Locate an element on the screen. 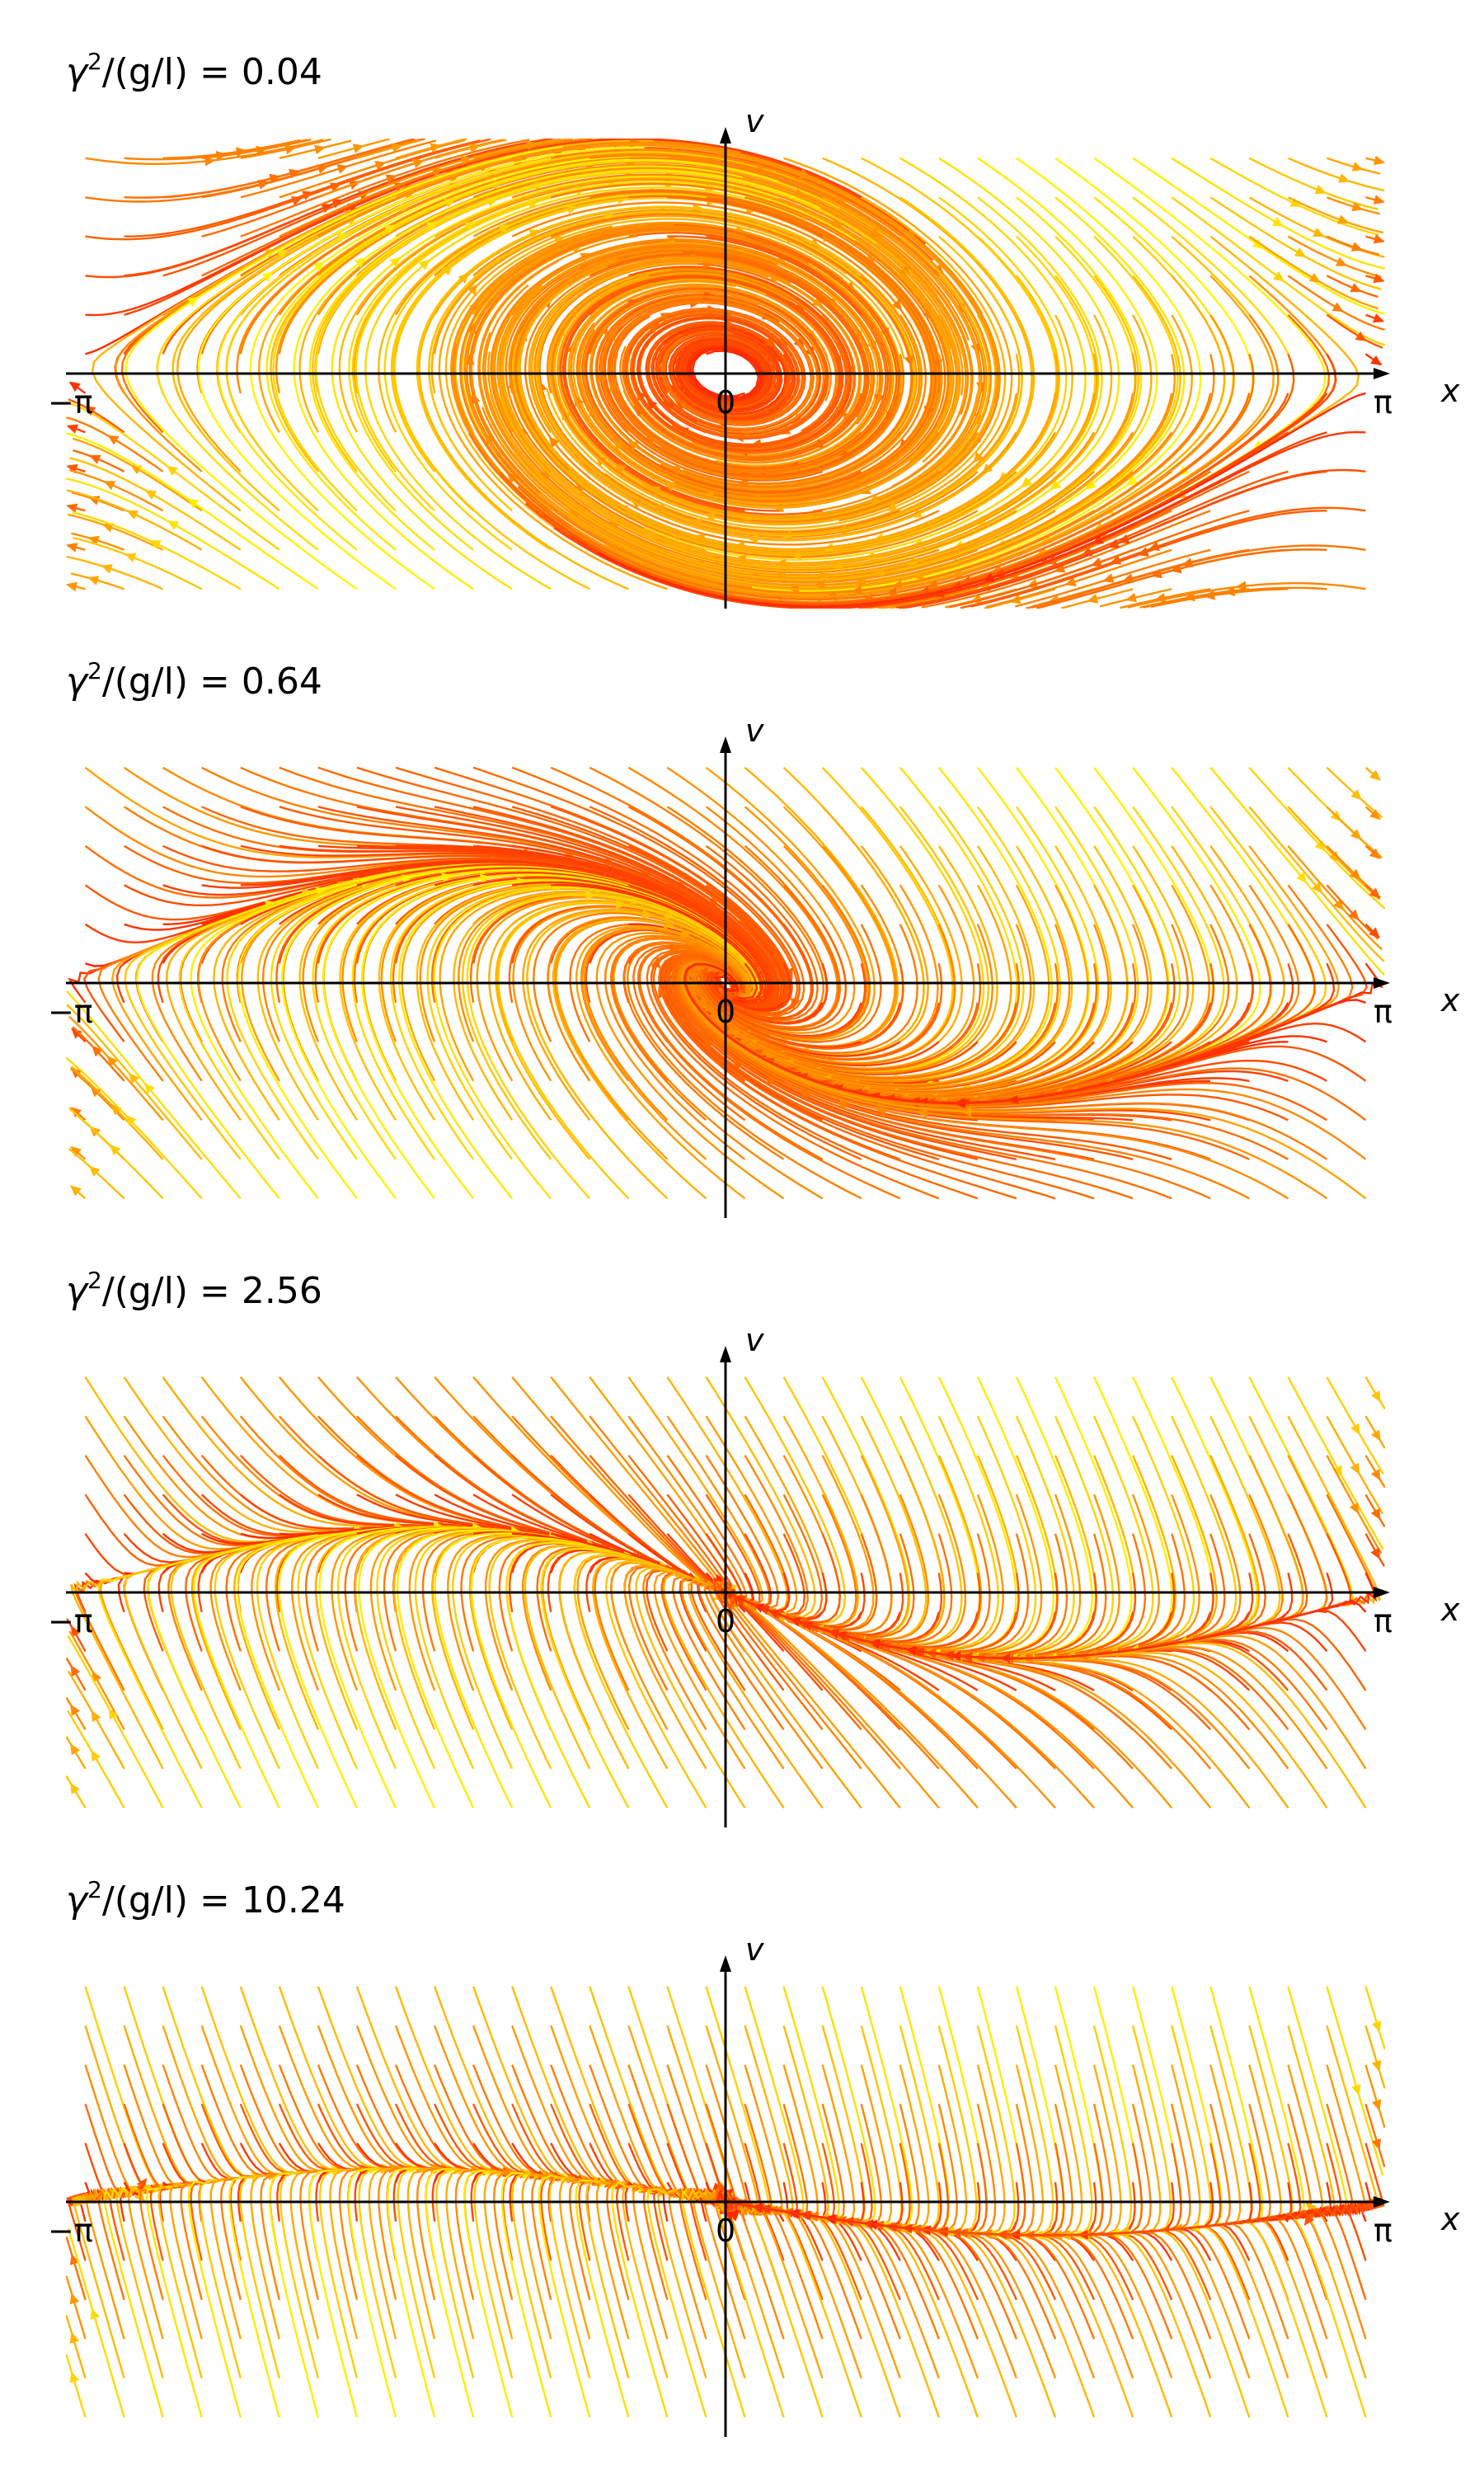 This screenshot has width=1484, height=2474. panel-title-2: γ2/(g/l) = 0.64 is located at coordinates (194, 680).